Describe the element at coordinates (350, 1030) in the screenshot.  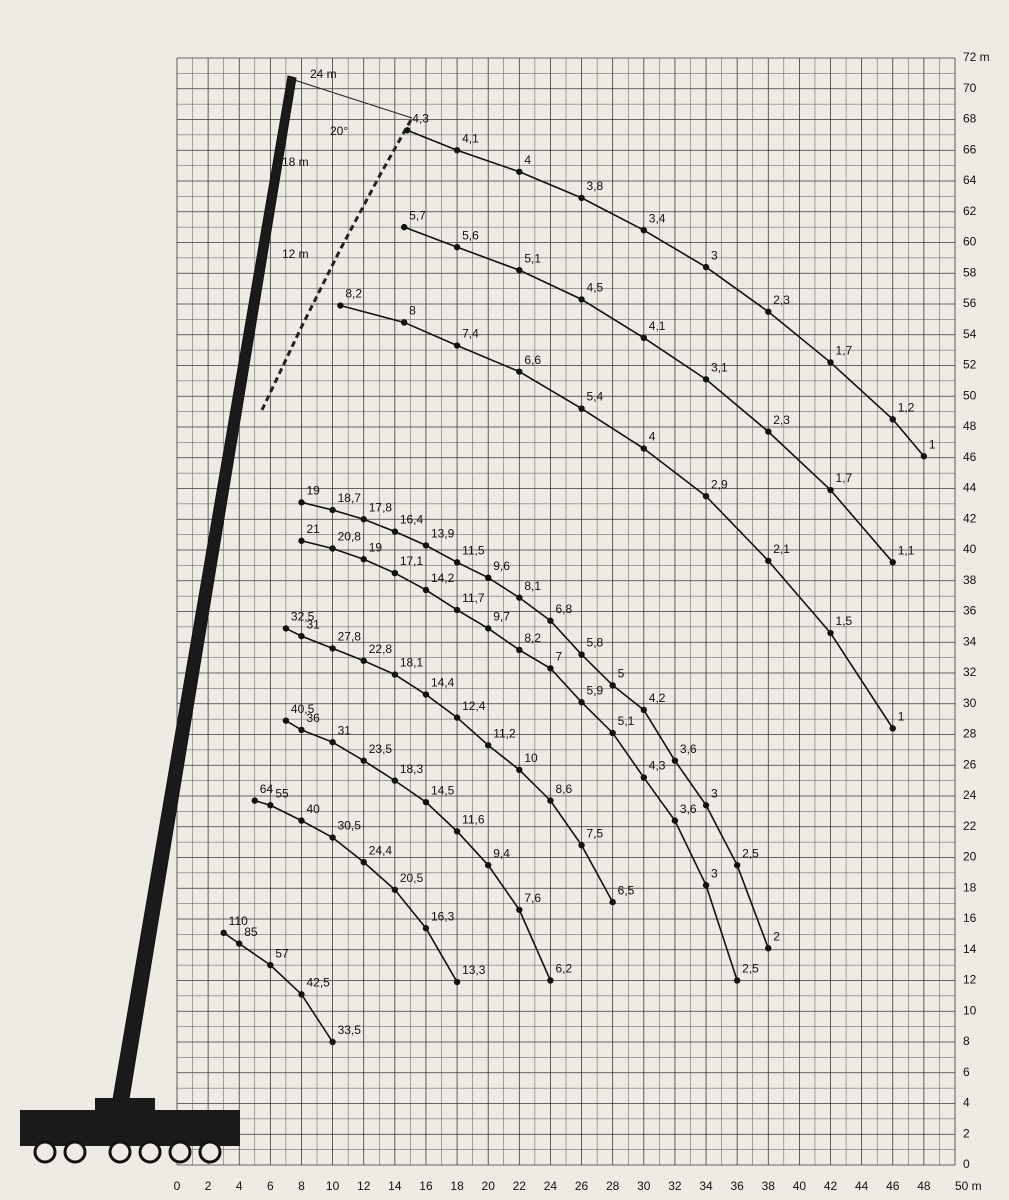
I see `load-label: 33,5` at that location.